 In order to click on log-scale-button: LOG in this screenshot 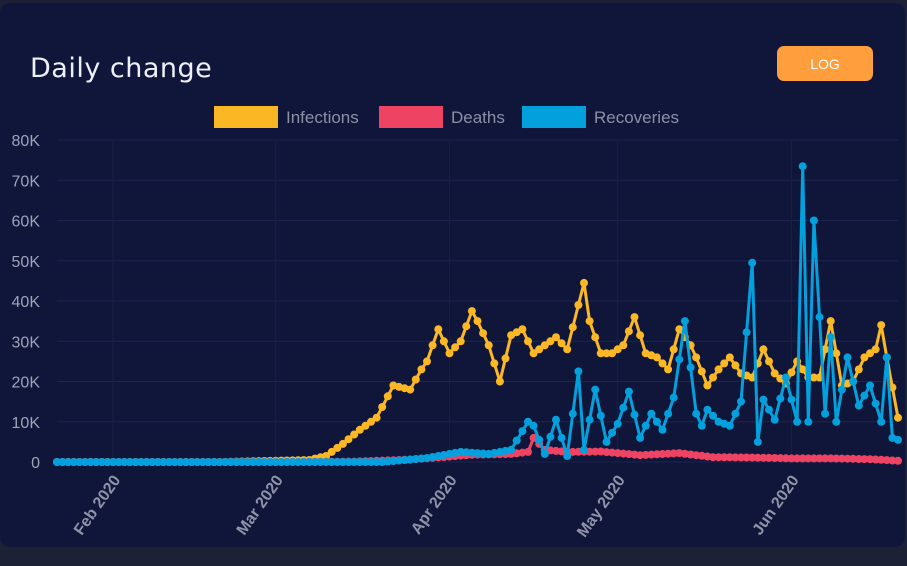, I will do `click(825, 63)`.